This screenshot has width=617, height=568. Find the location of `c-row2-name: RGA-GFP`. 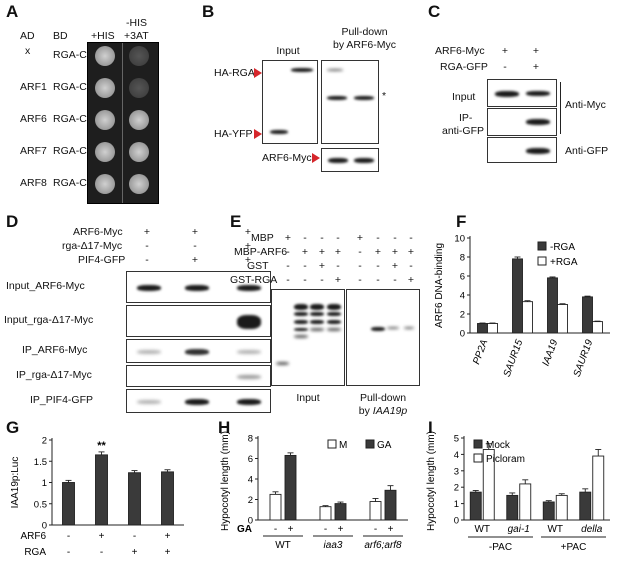

c-row2-name: RGA-GFP is located at coordinates (464, 67).